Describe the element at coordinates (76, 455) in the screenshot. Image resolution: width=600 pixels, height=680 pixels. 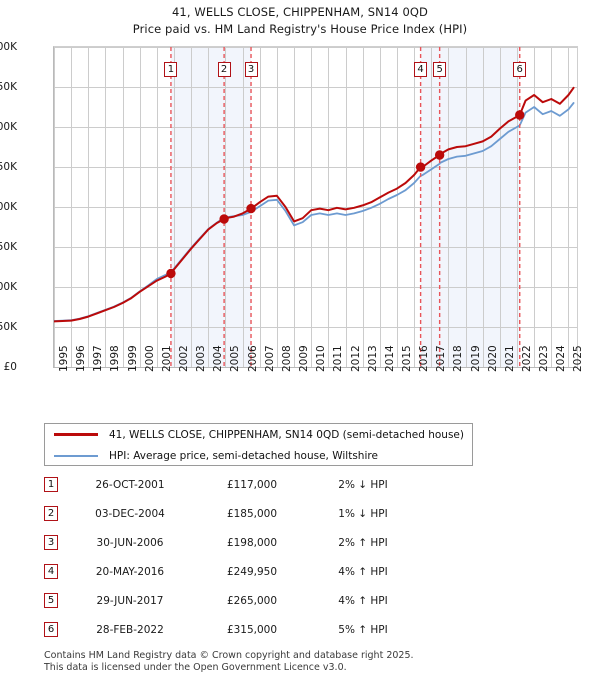
I see `legend-swatch-hpi-icon` at that location.